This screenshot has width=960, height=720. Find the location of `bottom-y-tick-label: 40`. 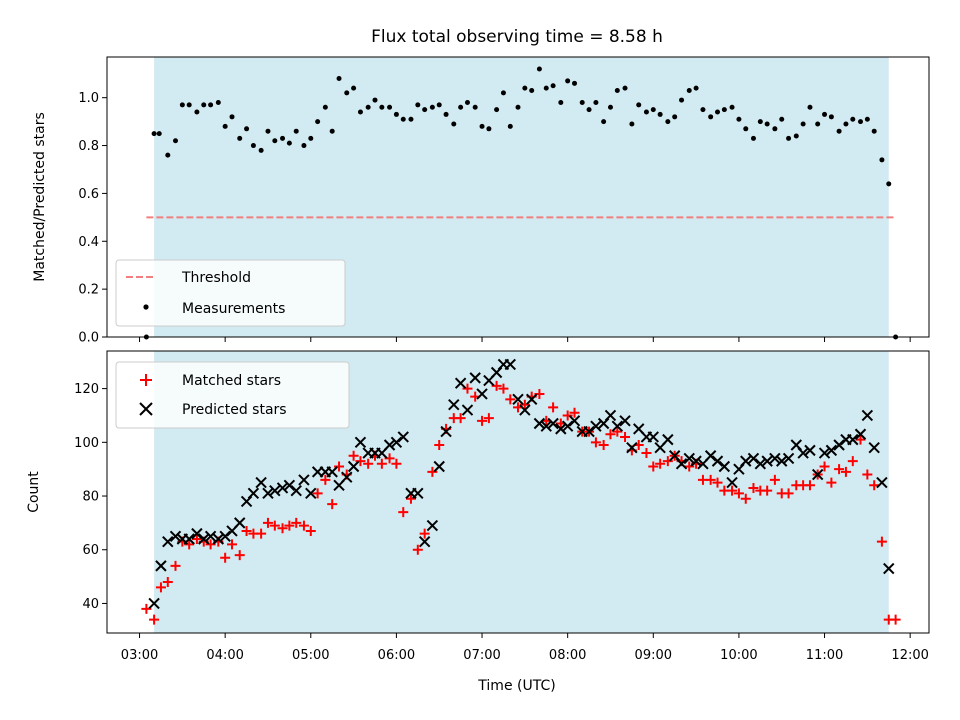

bottom-y-tick-label: 40 is located at coordinates (90, 604).